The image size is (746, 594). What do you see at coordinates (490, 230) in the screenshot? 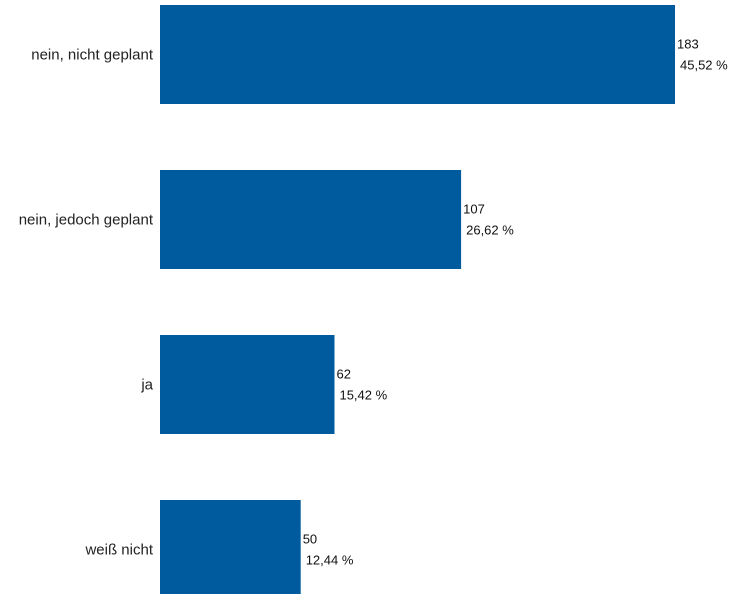
I see `percent-label: 26,62 %` at bounding box center [490, 230].